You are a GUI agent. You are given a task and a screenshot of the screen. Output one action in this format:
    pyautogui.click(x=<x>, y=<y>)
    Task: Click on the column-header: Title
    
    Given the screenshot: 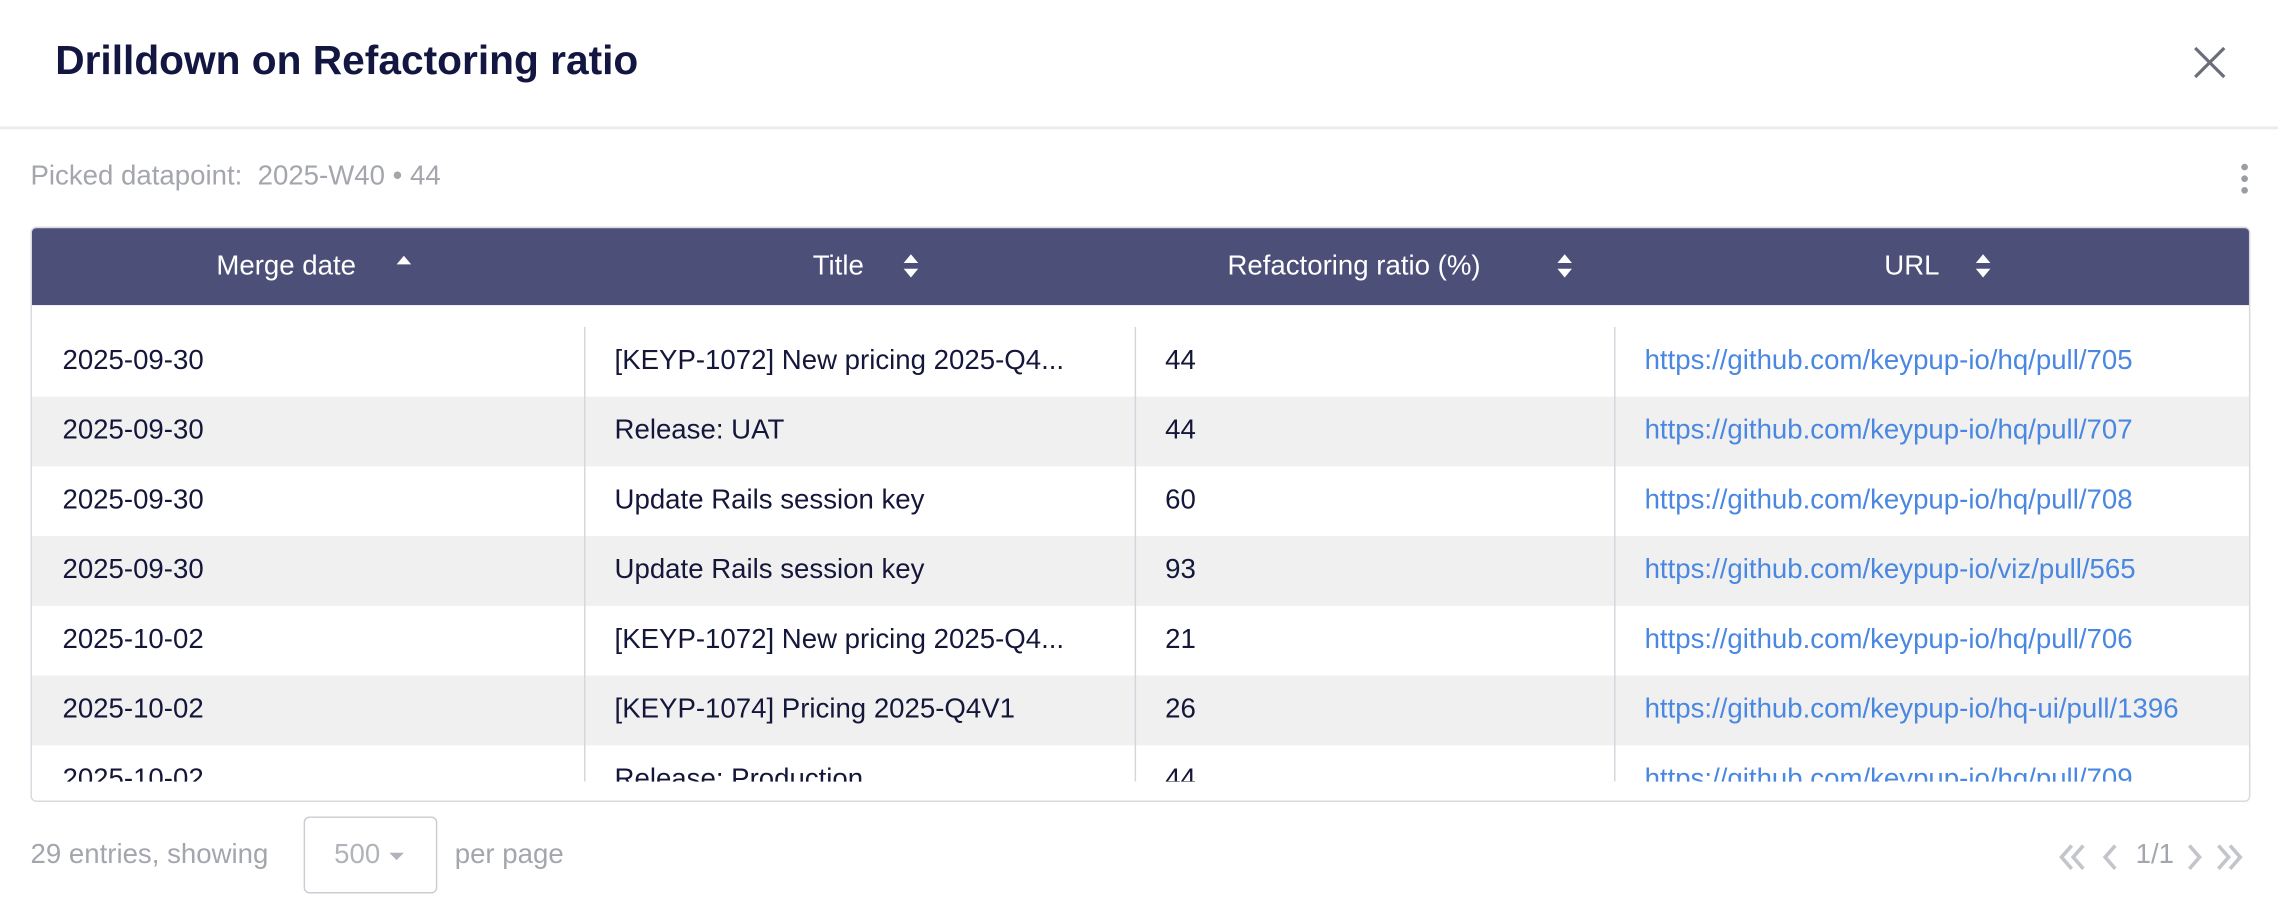 What is the action you would take?
    pyautogui.click(x=838, y=266)
    